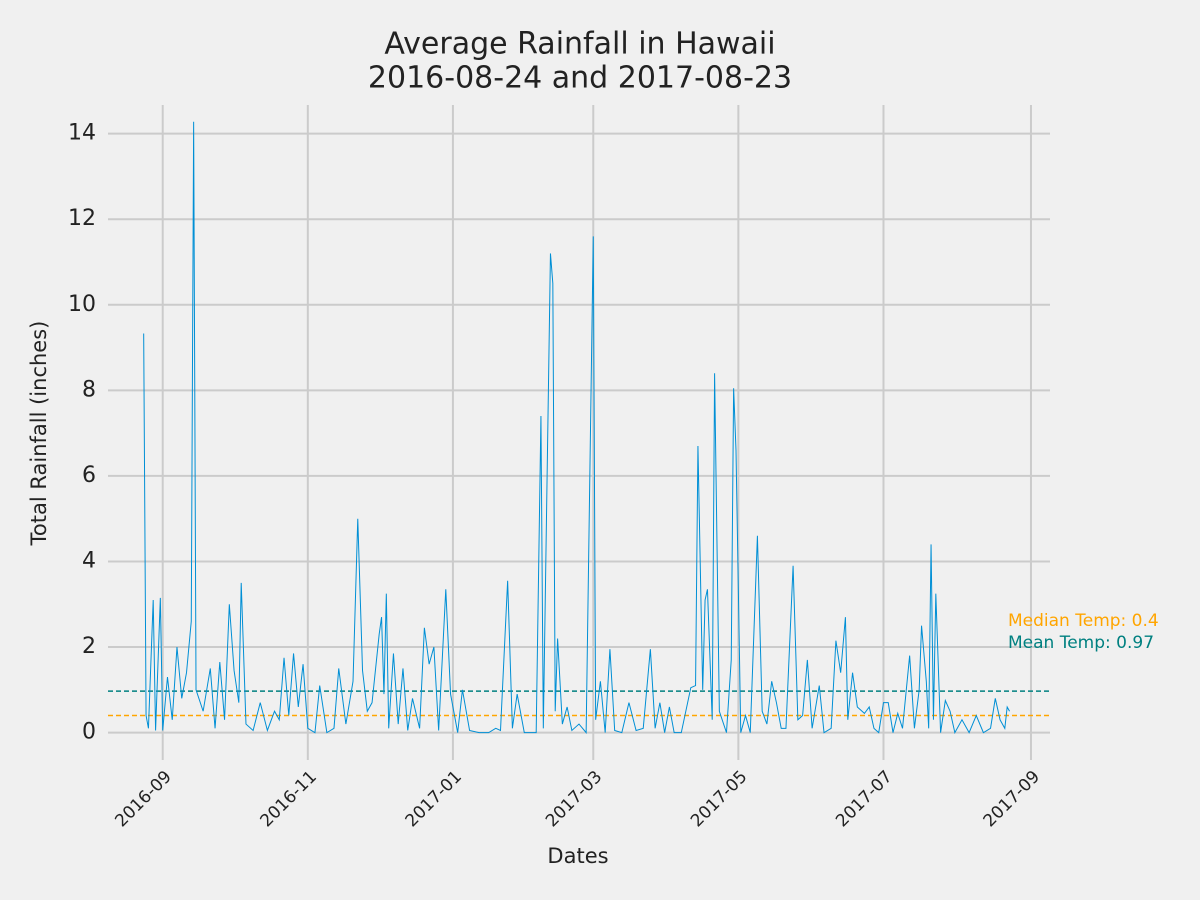 The width and height of the screenshot is (1200, 900). I want to click on y-tick-label: 14, so click(82, 133).